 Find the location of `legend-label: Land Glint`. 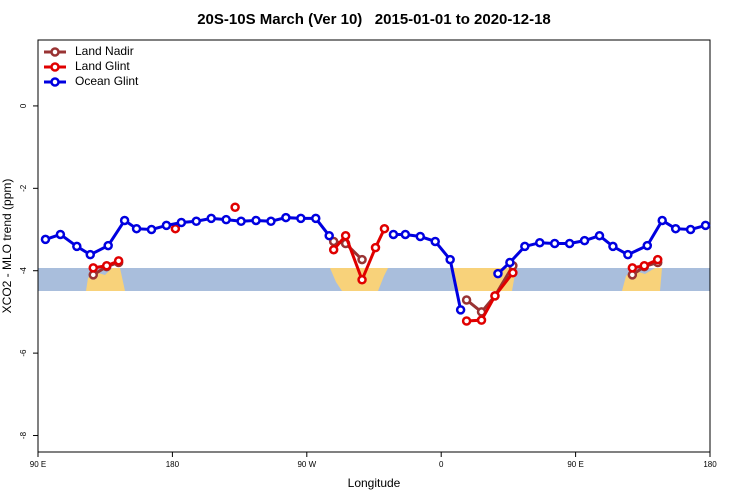

legend-label: Land Glint is located at coordinates (102, 66).